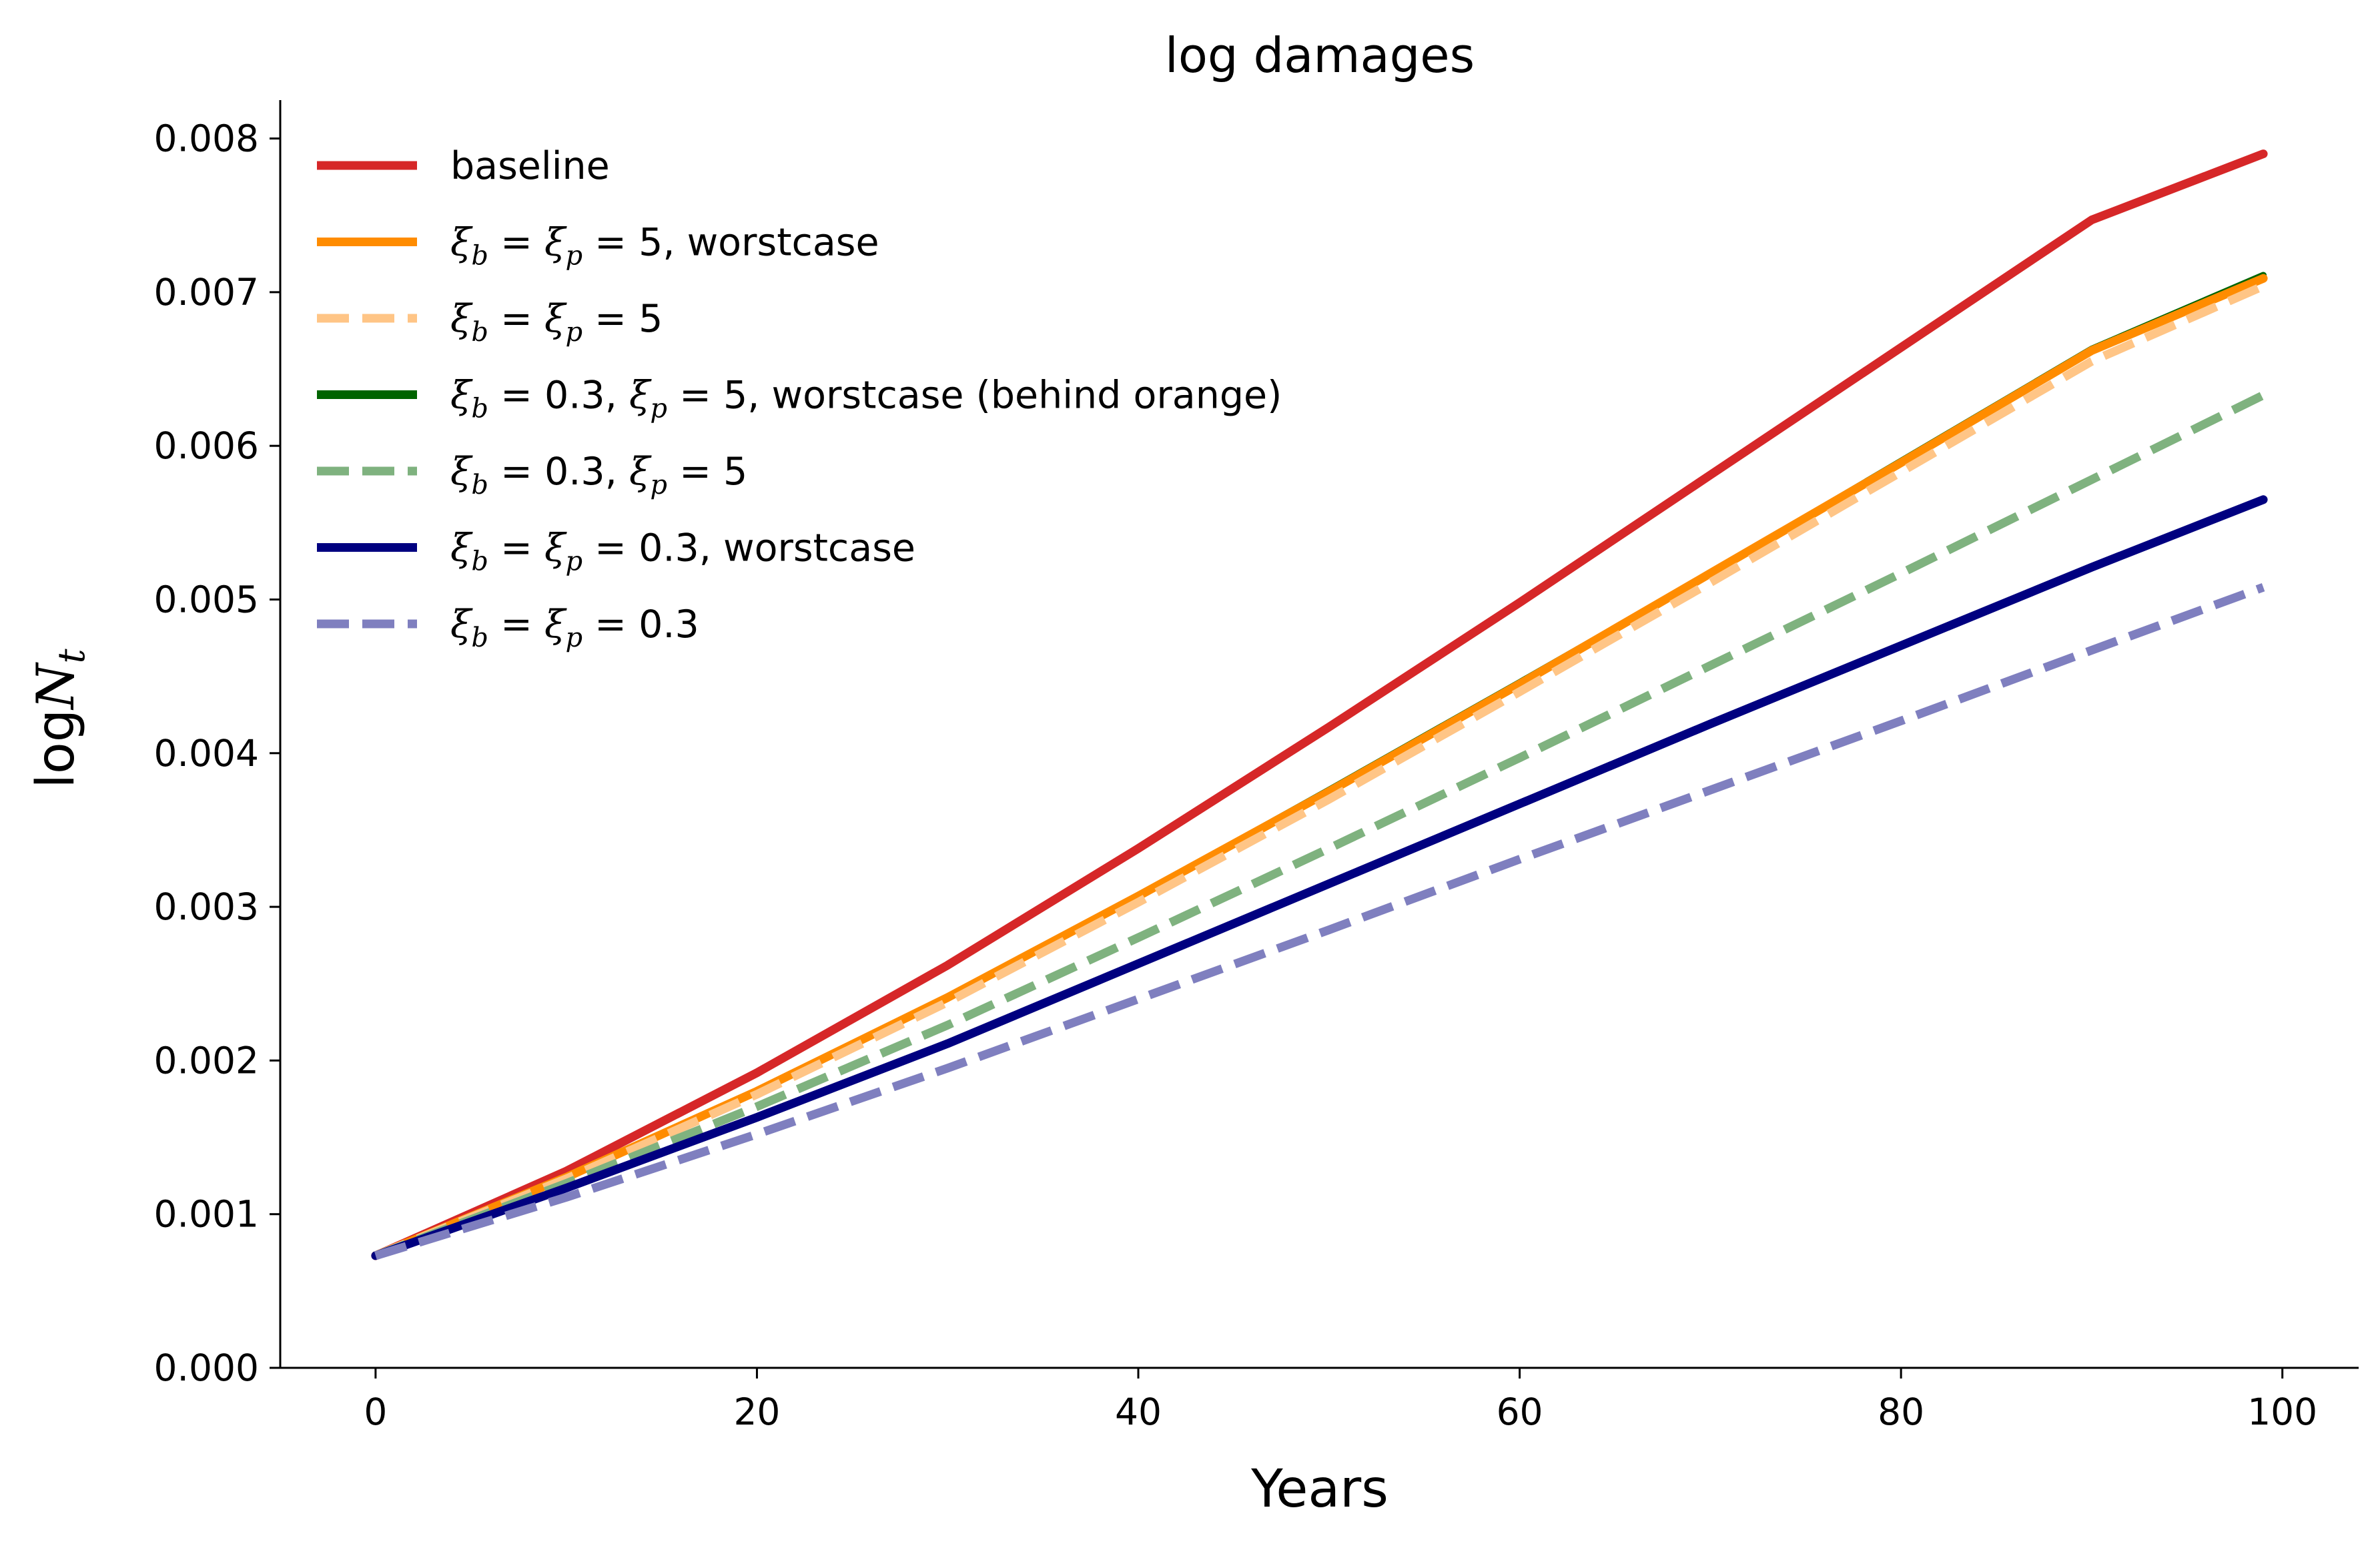 The height and width of the screenshot is (1554, 2380). What do you see at coordinates (1319, 1489) in the screenshot?
I see `x-axis-title: Years` at bounding box center [1319, 1489].